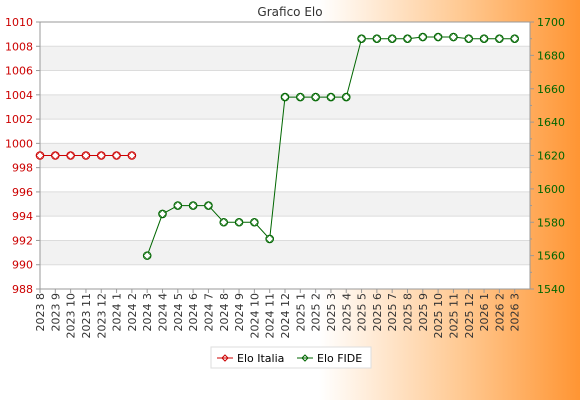 This screenshot has height=404, width=580. What do you see at coordinates (22, 240) in the screenshot?
I see `left-tick-label: 992` at bounding box center [22, 240].